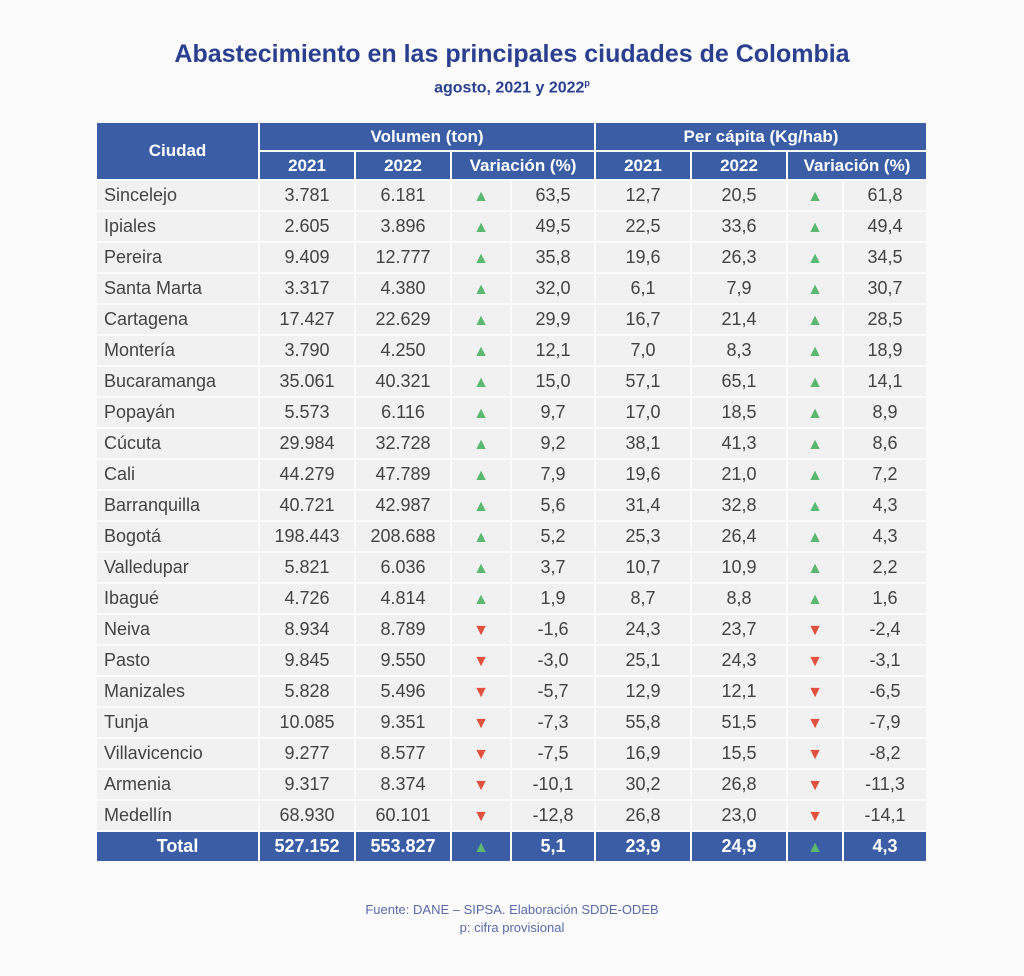  Describe the element at coordinates (177, 381) in the screenshot. I see `city-cell: Bucaramanga` at that location.